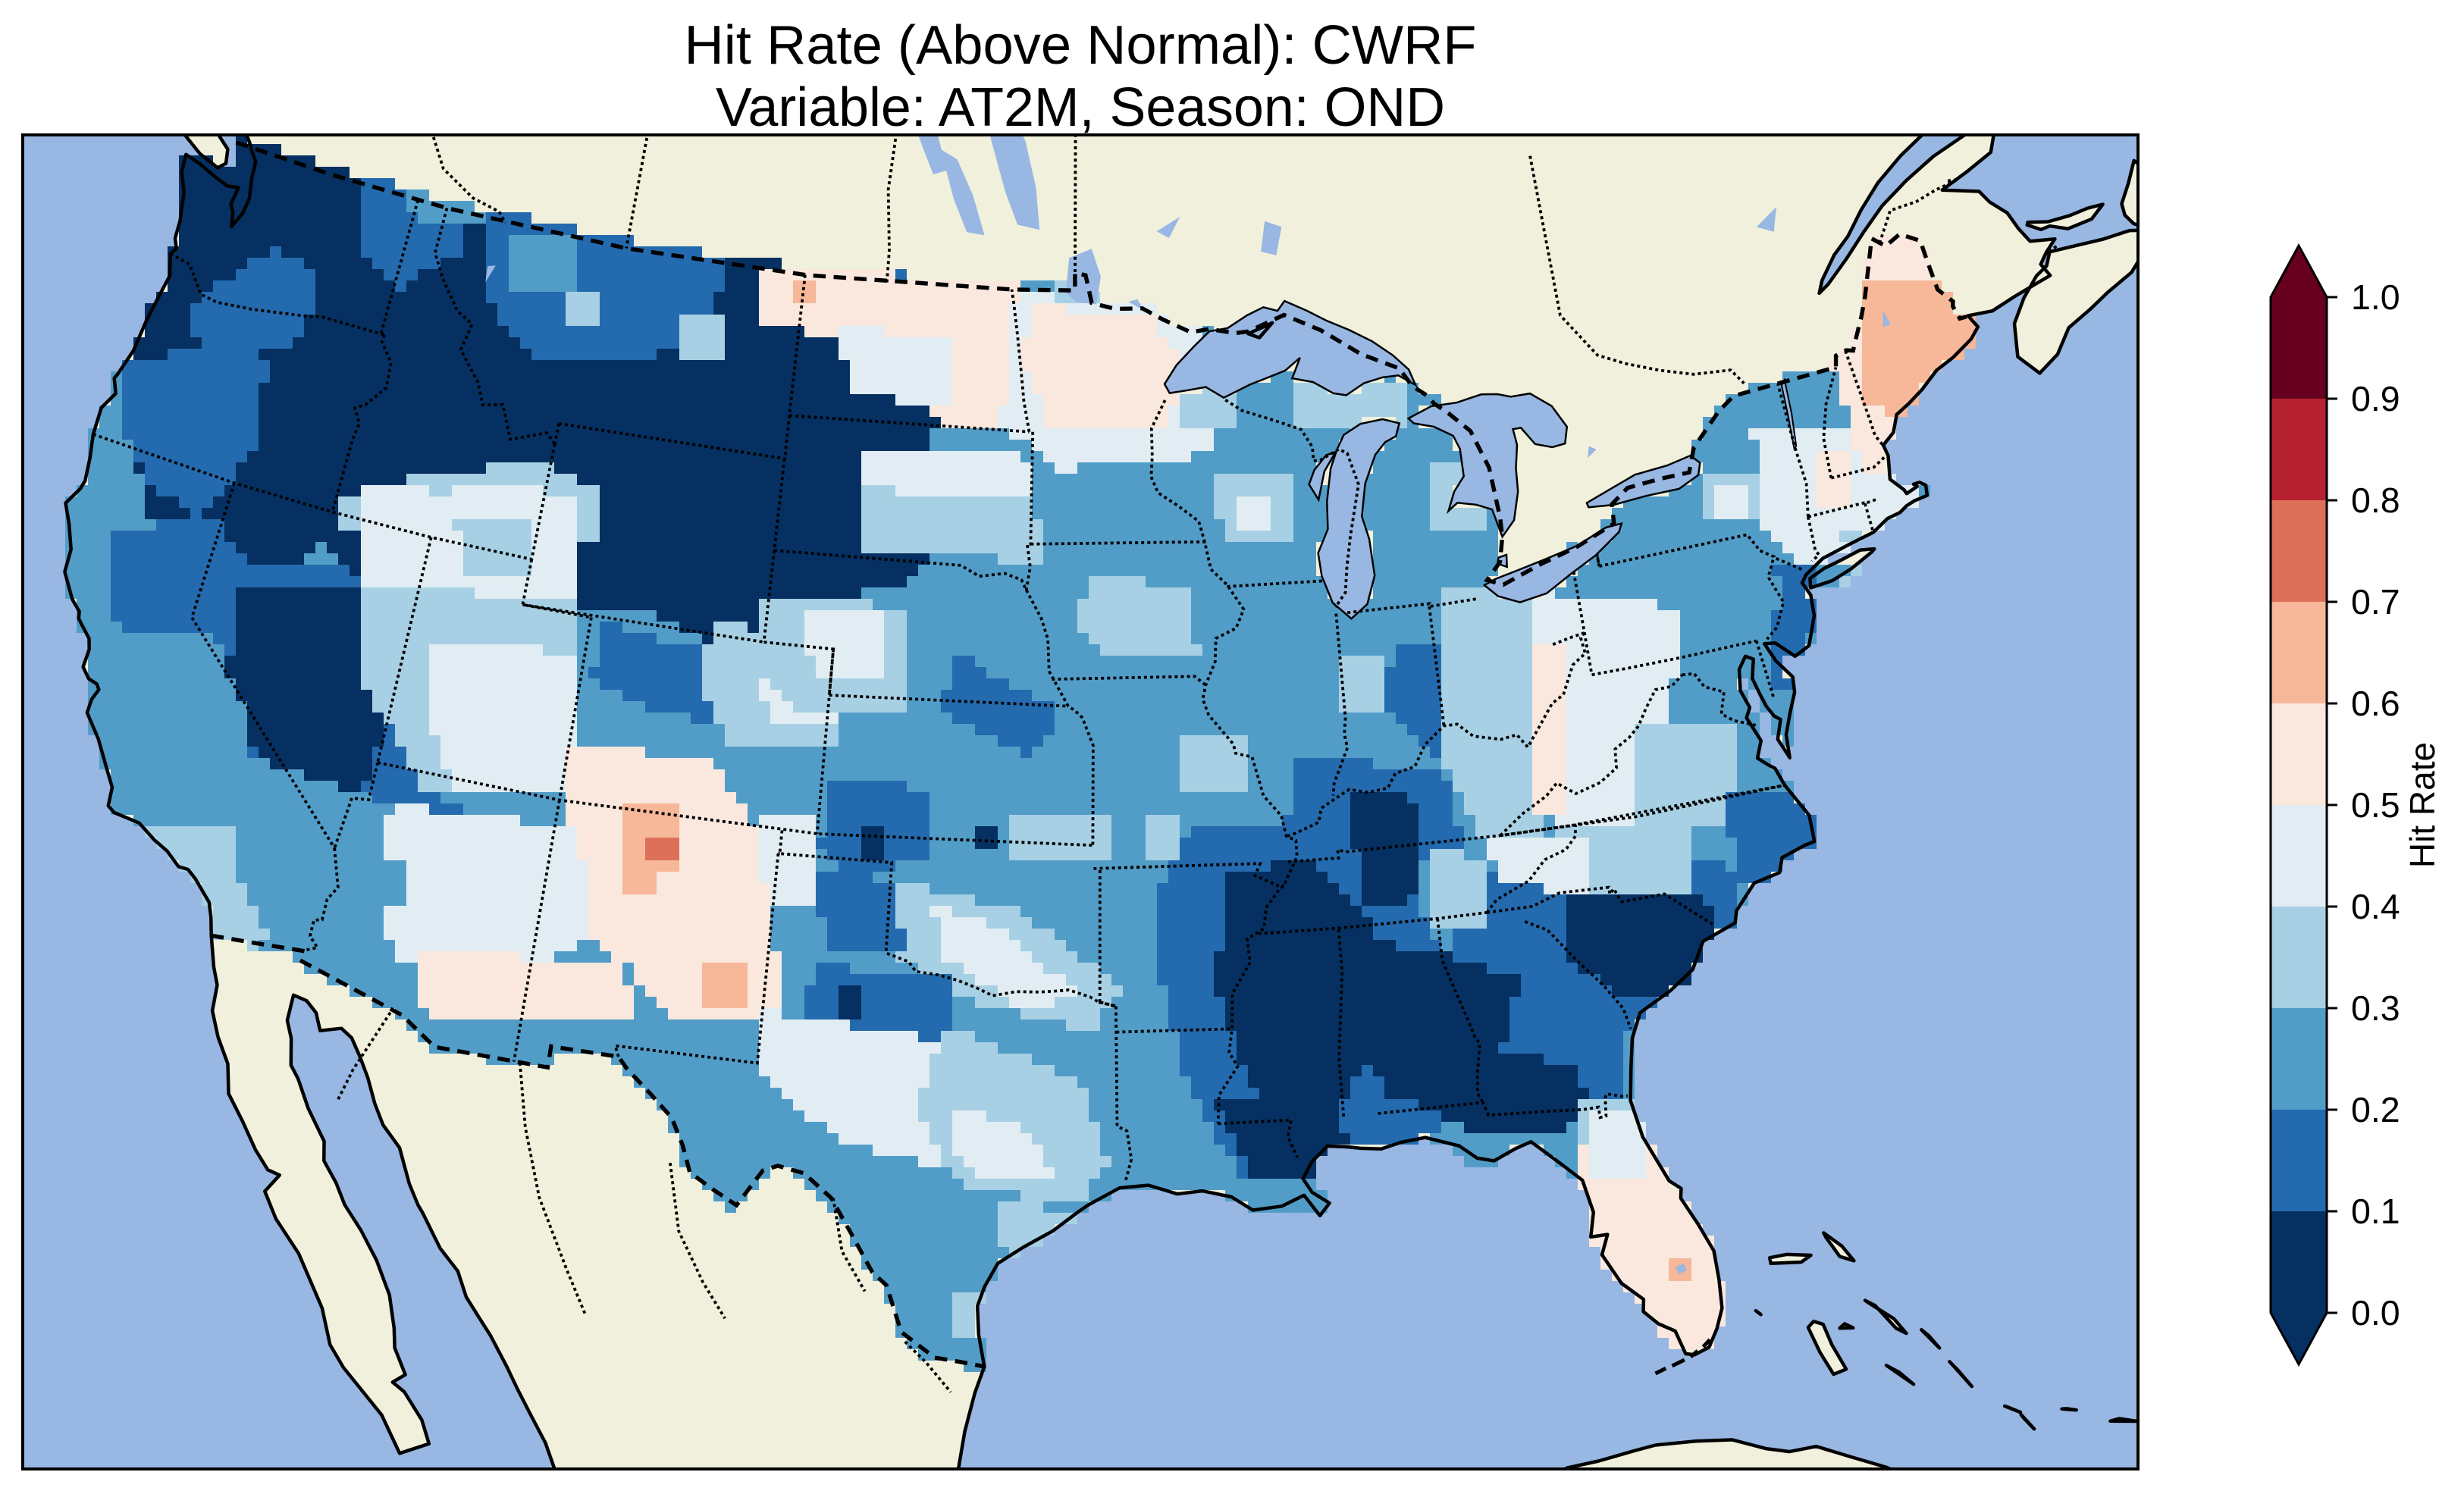  Describe the element at coordinates (2375, 805) in the screenshot. I see `svg-text: 0.5` at that location.